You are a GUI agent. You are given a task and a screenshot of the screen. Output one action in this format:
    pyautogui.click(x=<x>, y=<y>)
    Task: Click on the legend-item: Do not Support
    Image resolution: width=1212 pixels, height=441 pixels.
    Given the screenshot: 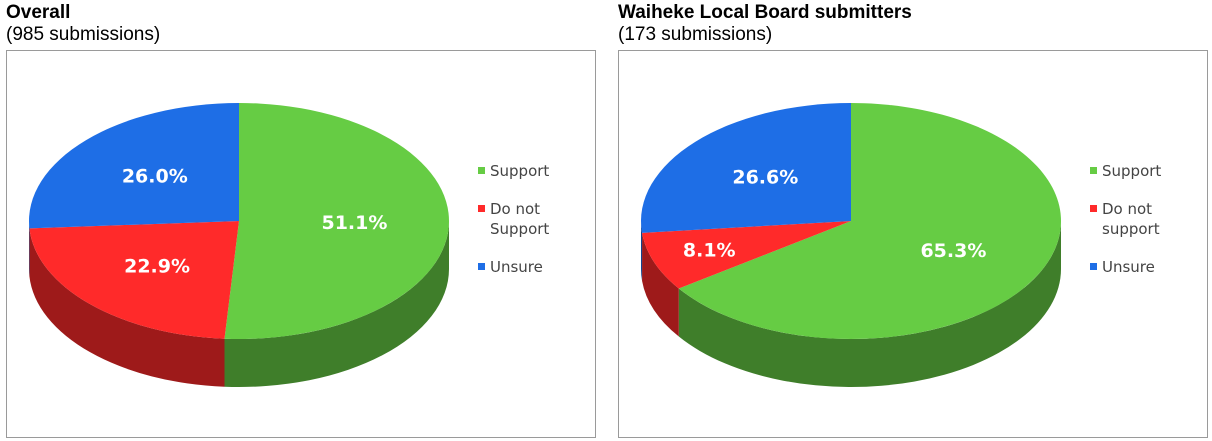 What is the action you would take?
    pyautogui.click(x=537, y=219)
    